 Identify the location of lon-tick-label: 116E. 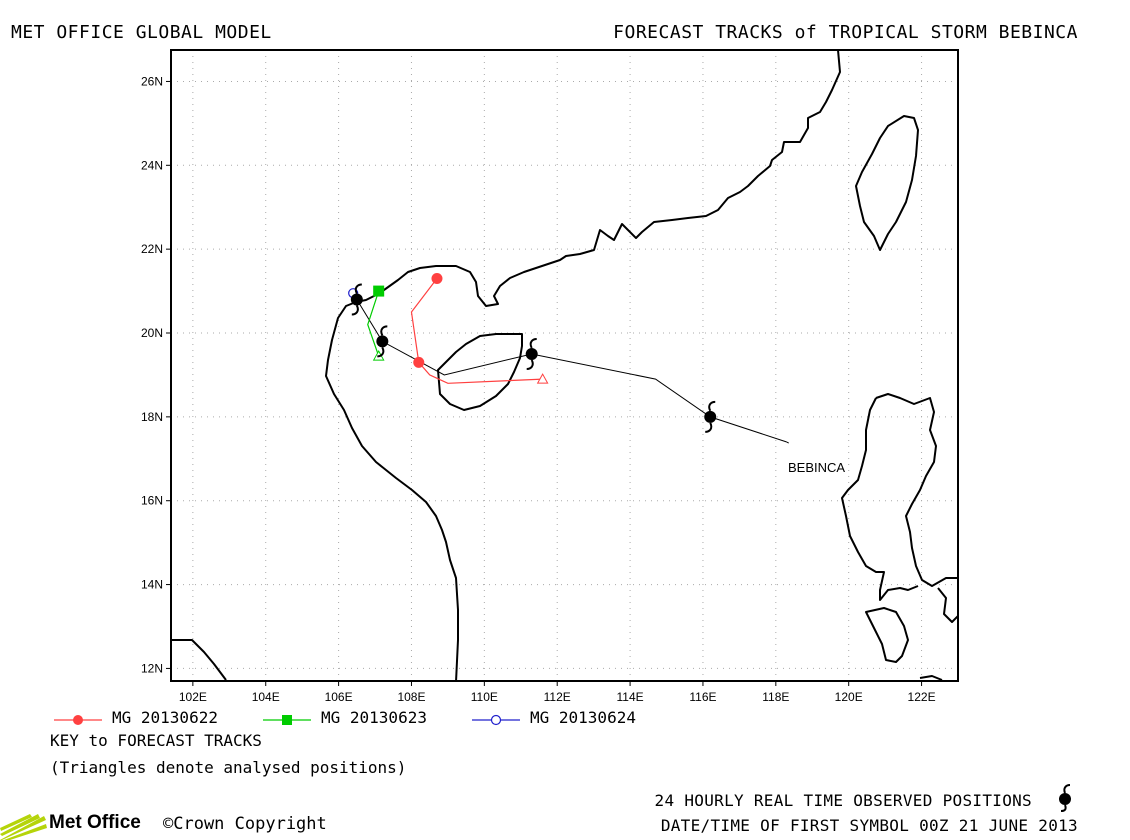
(702, 697).